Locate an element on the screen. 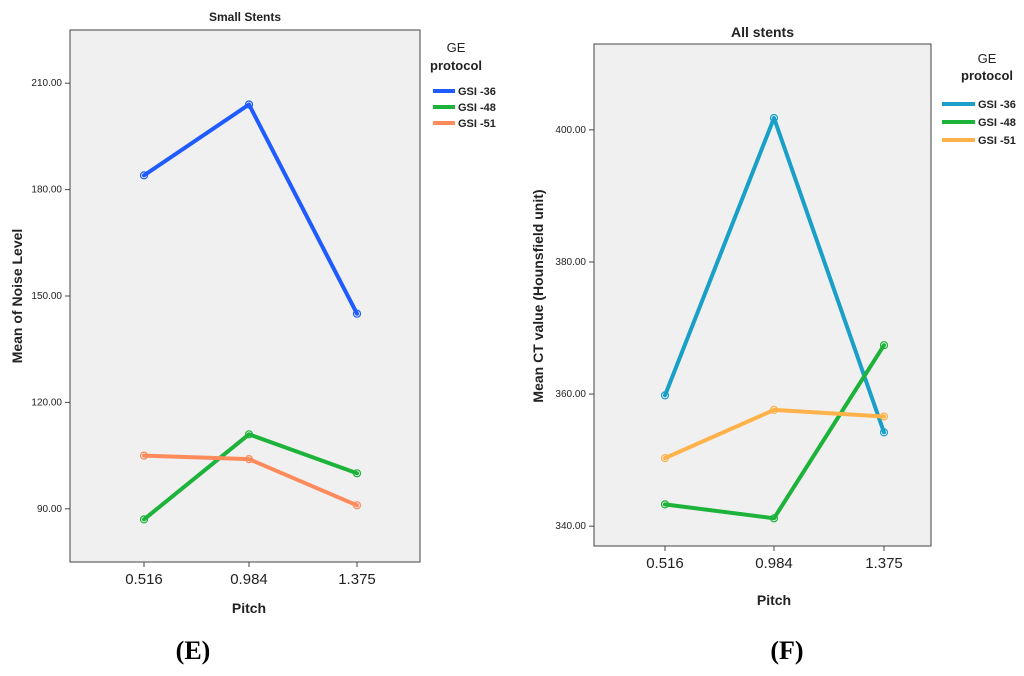 The width and height of the screenshot is (1024, 676). y-axis-label: Mean CT value (Hounsfield unit) is located at coordinates (538, 295).